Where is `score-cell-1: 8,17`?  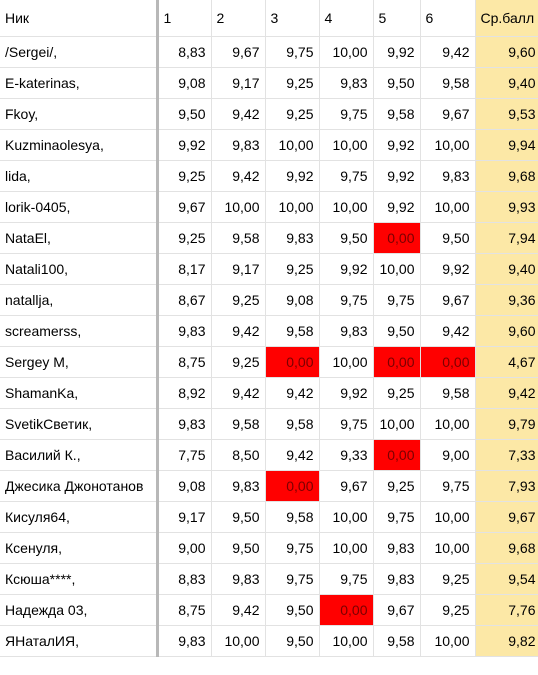 score-cell-1: 8,17 is located at coordinates (184, 269).